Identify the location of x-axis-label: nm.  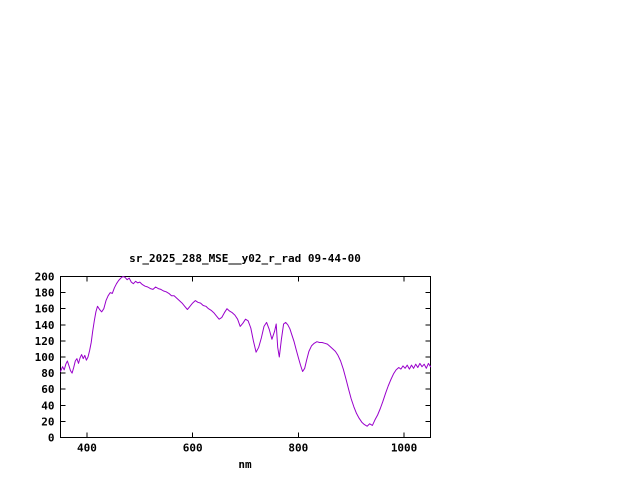
(245, 464).